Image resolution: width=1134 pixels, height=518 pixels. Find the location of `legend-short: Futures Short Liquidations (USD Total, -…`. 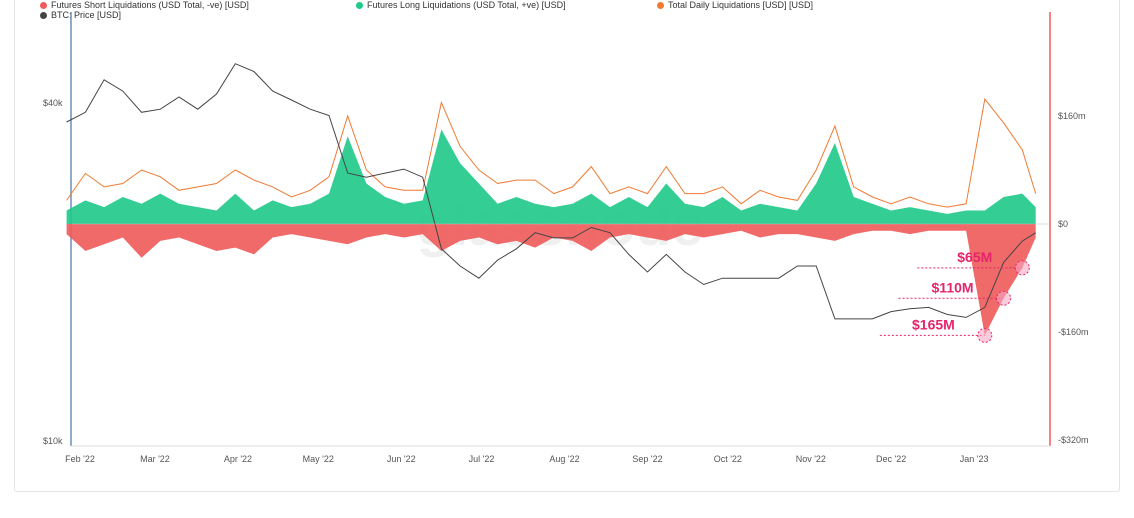

legend-short: Futures Short Liquidations (USD Total, -… is located at coordinates (144, 5).